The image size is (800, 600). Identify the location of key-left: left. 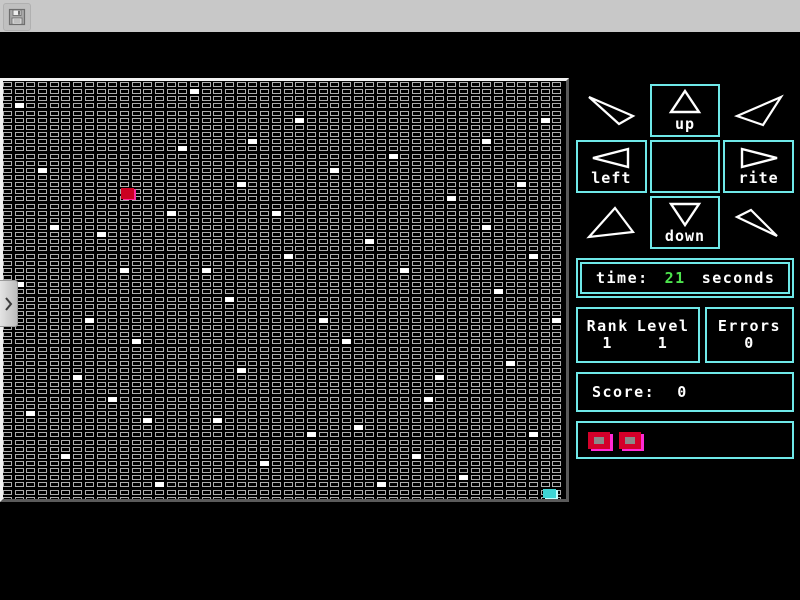
(611, 166).